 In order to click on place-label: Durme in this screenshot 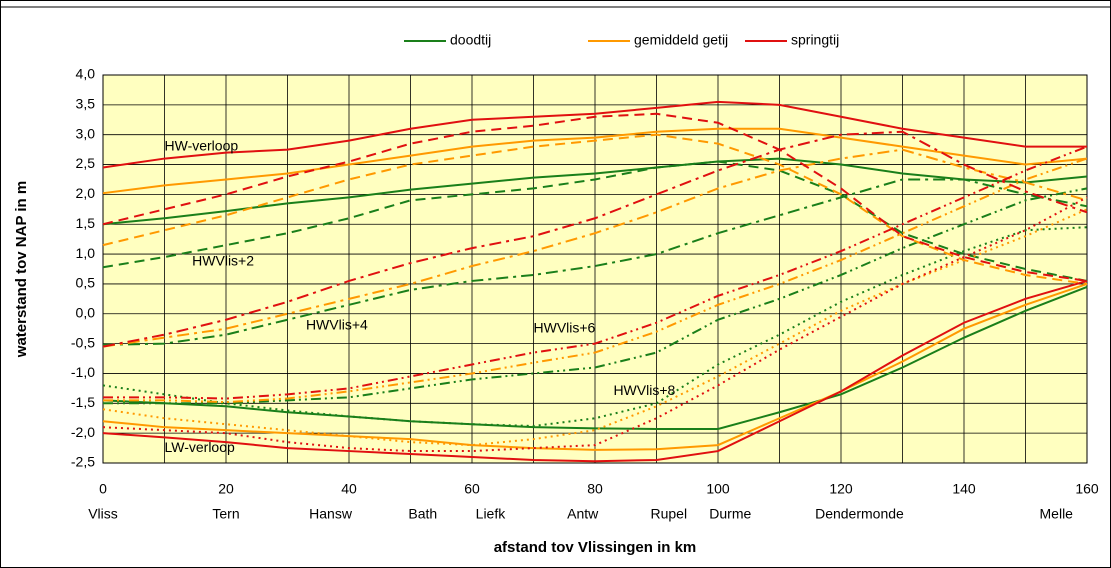, I will do `click(730, 514)`.